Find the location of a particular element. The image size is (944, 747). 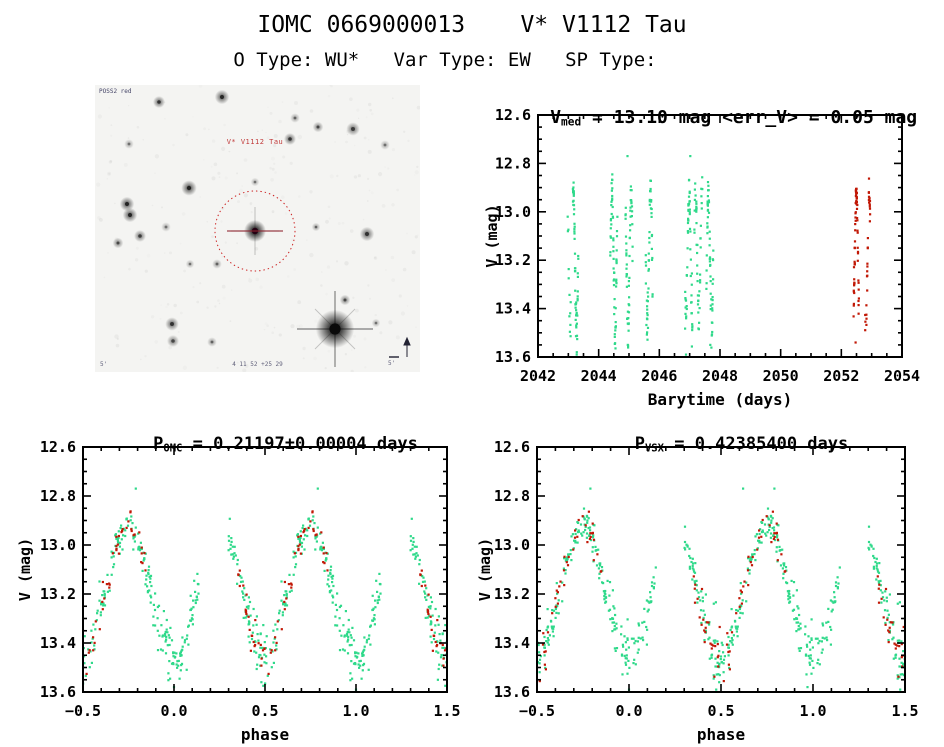

vmed-subscript: med is located at coordinates (571, 122).